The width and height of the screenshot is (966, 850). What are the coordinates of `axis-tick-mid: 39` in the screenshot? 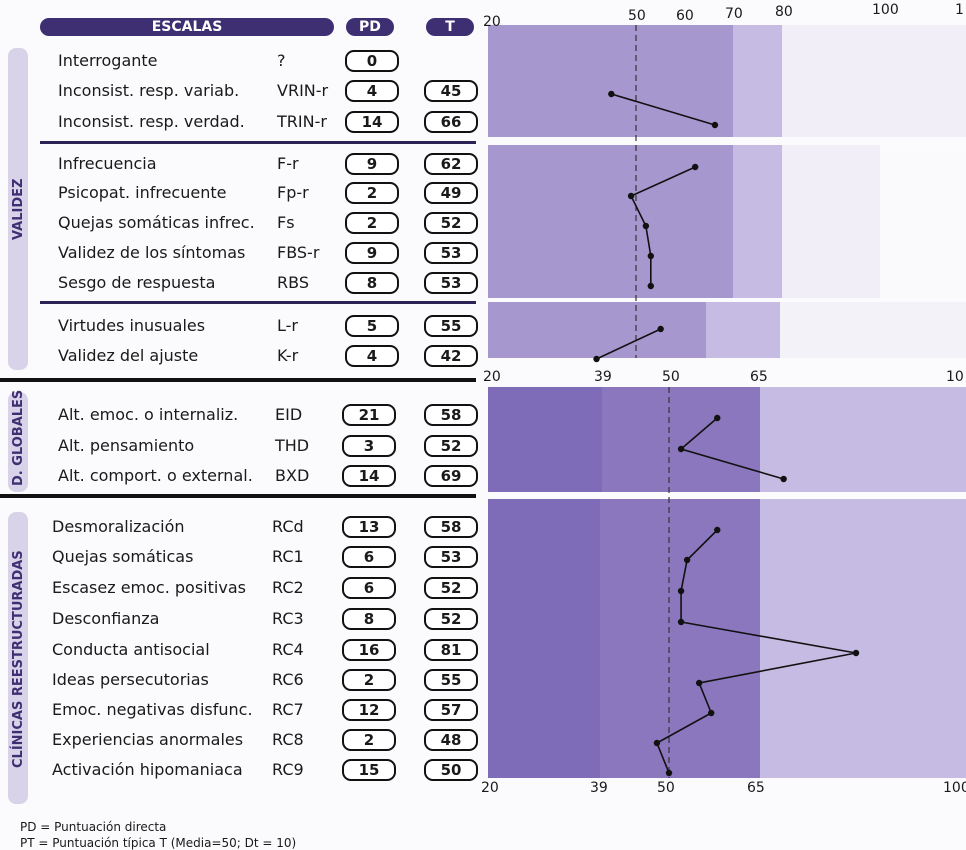 It's located at (603, 377).